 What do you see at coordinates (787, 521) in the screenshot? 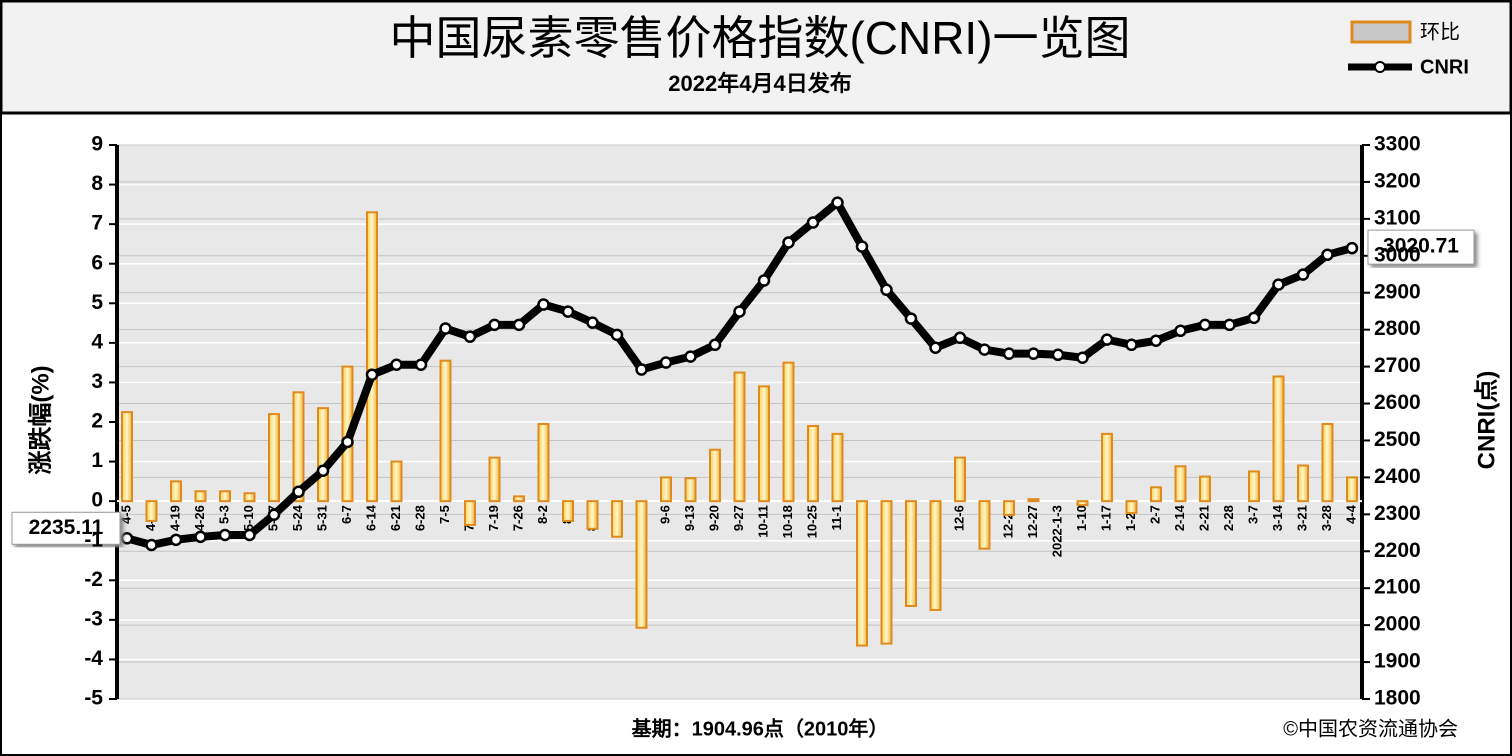
I see `x-tick-label: 10-18` at bounding box center [787, 521].